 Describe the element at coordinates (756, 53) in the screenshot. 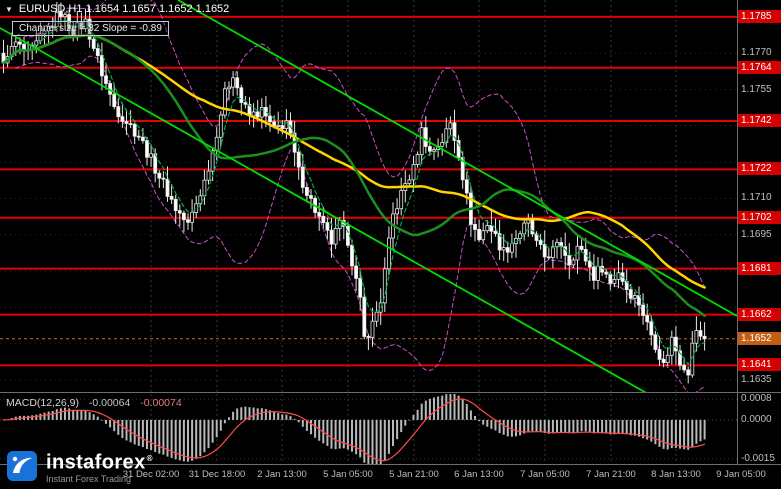

I see `price-tick-label: 1.1770` at that location.